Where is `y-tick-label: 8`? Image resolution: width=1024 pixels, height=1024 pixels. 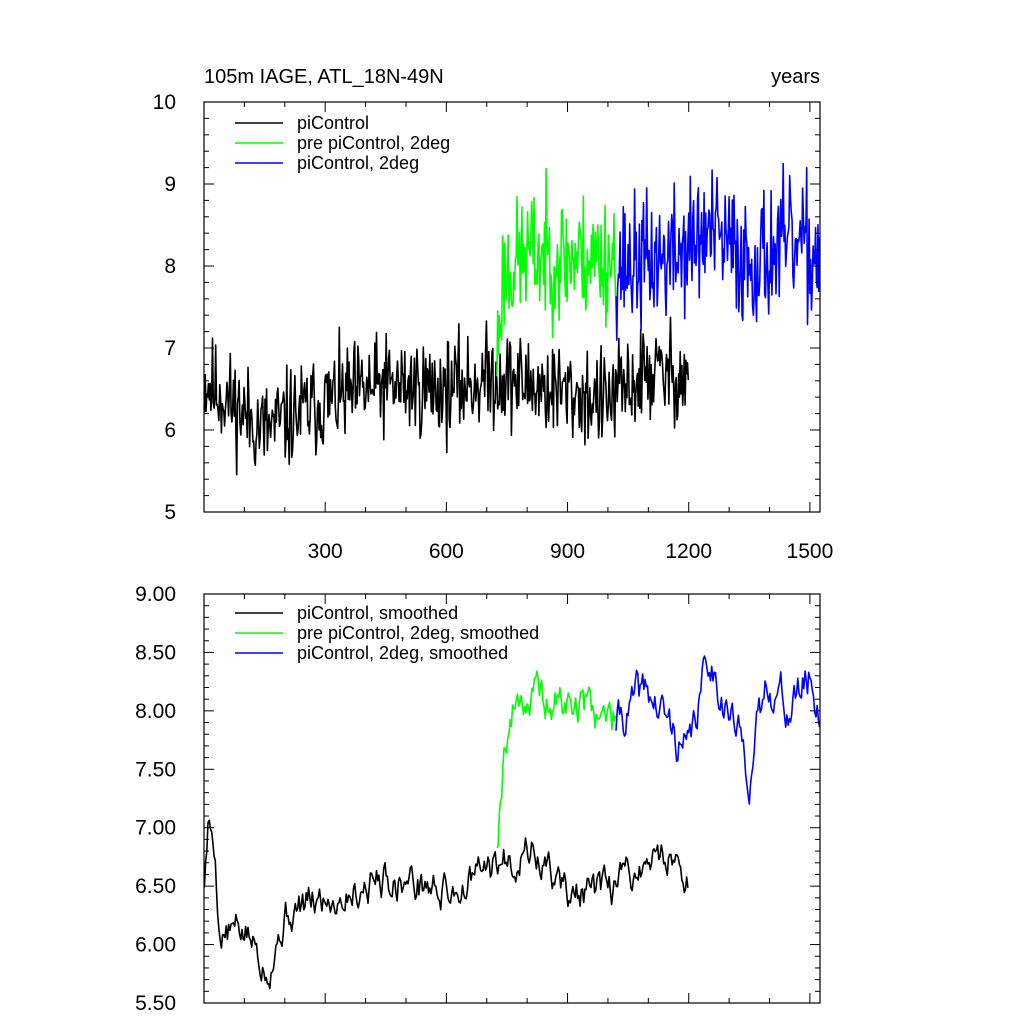
y-tick-label: 8 is located at coordinates (170, 266).